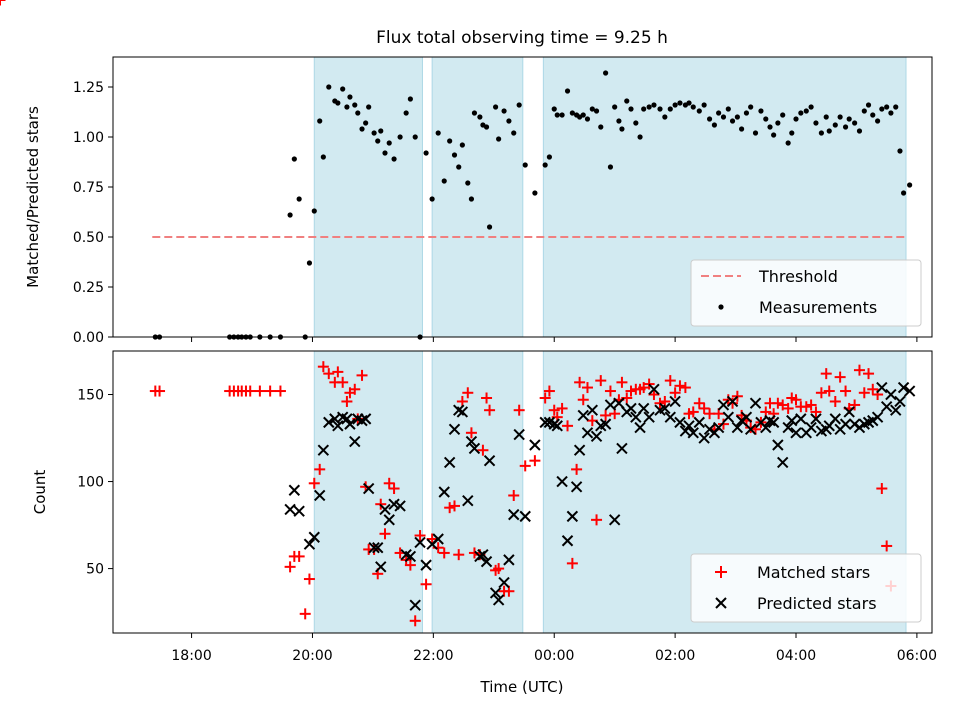  Describe the element at coordinates (88, 238) in the screenshot. I see `top-y-tick-label: 0.50` at that location.